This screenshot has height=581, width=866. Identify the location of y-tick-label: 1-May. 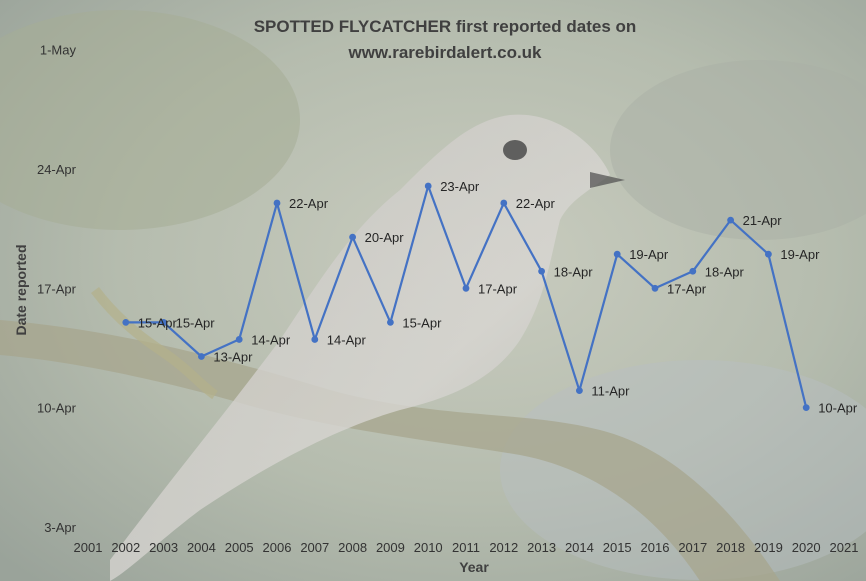
(58, 50).